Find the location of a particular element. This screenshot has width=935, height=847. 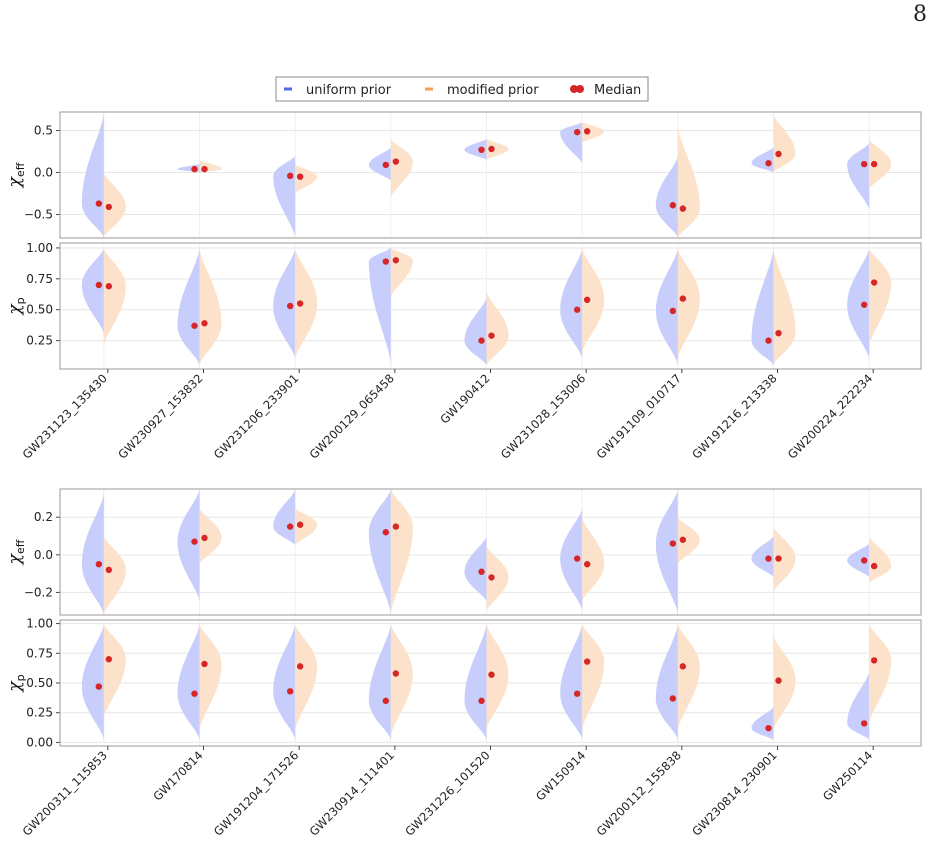

legend-modified-label: modified prior is located at coordinates (493, 90).